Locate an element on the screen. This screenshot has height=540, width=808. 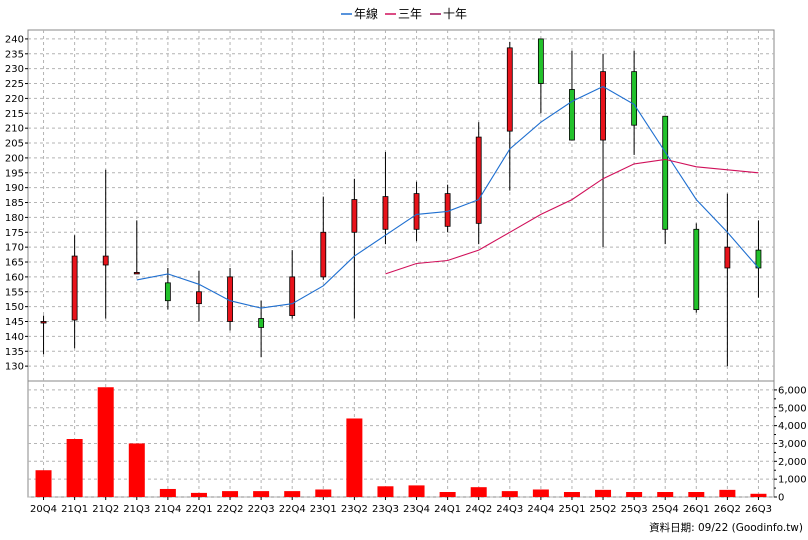
volume-tick-label: 5,000 is located at coordinates (792, 408).